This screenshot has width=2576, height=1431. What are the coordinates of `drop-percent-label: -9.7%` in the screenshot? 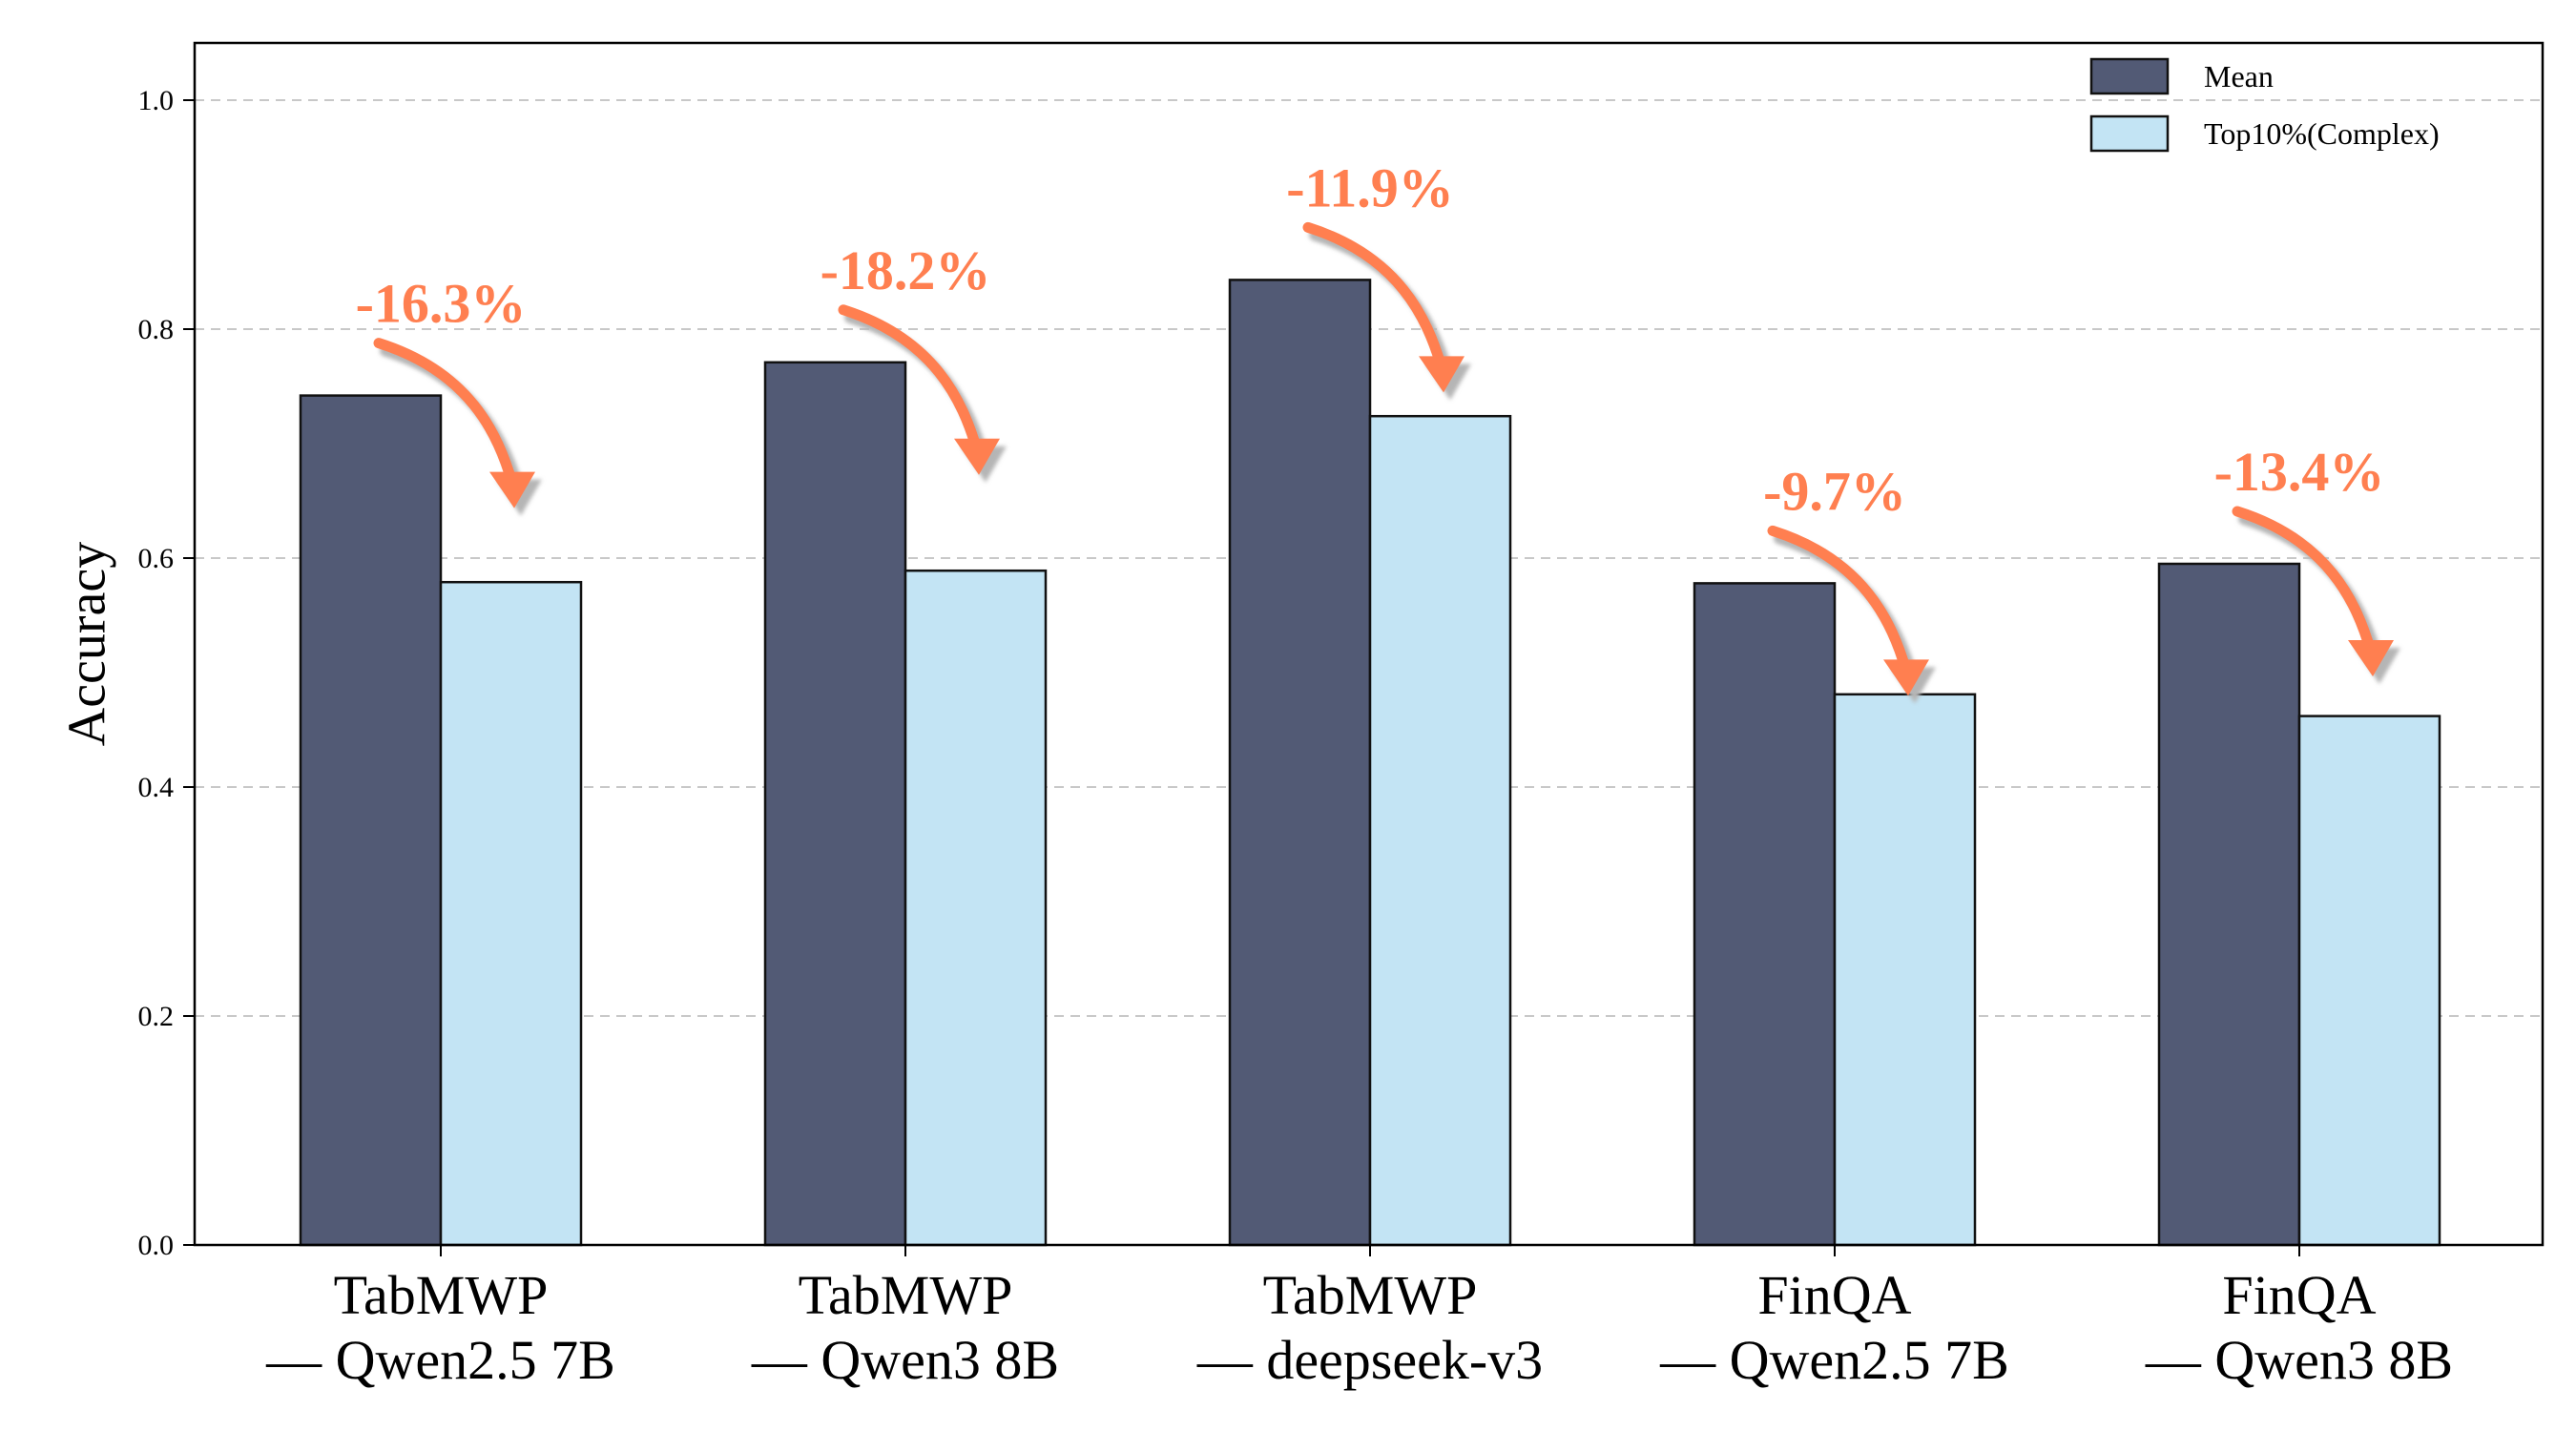 It's located at (1834, 491).